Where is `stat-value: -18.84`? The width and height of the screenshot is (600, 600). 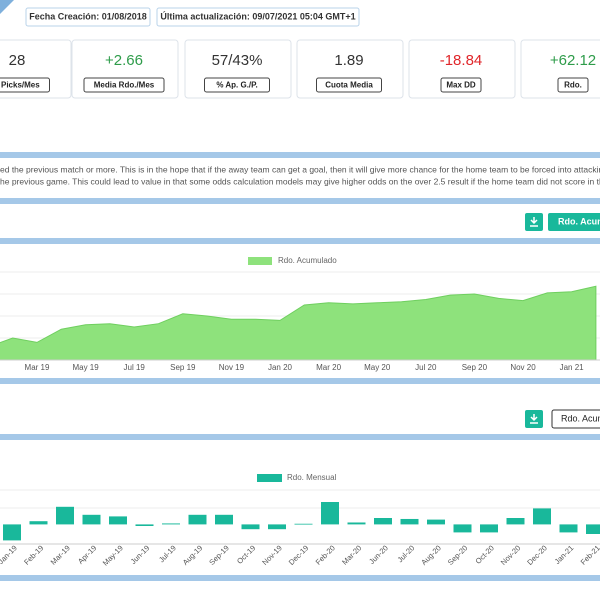 stat-value: -18.84 is located at coordinates (461, 60).